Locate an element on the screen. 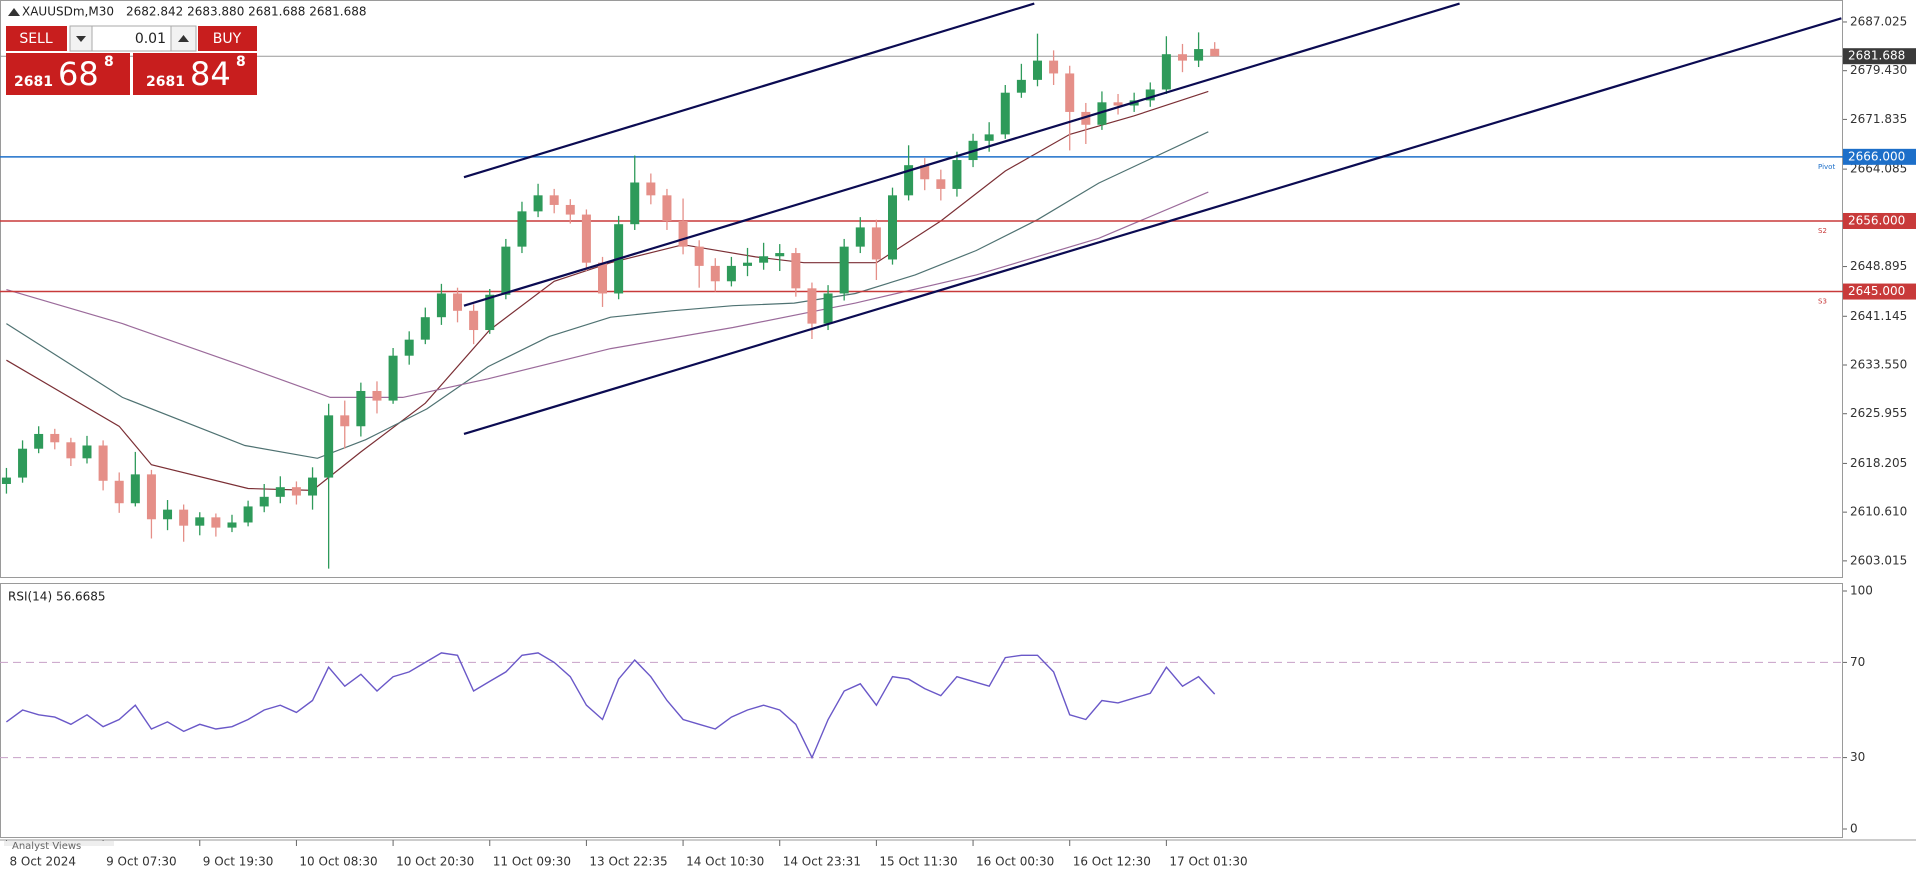  bid-box is located at coordinates (68, 74).